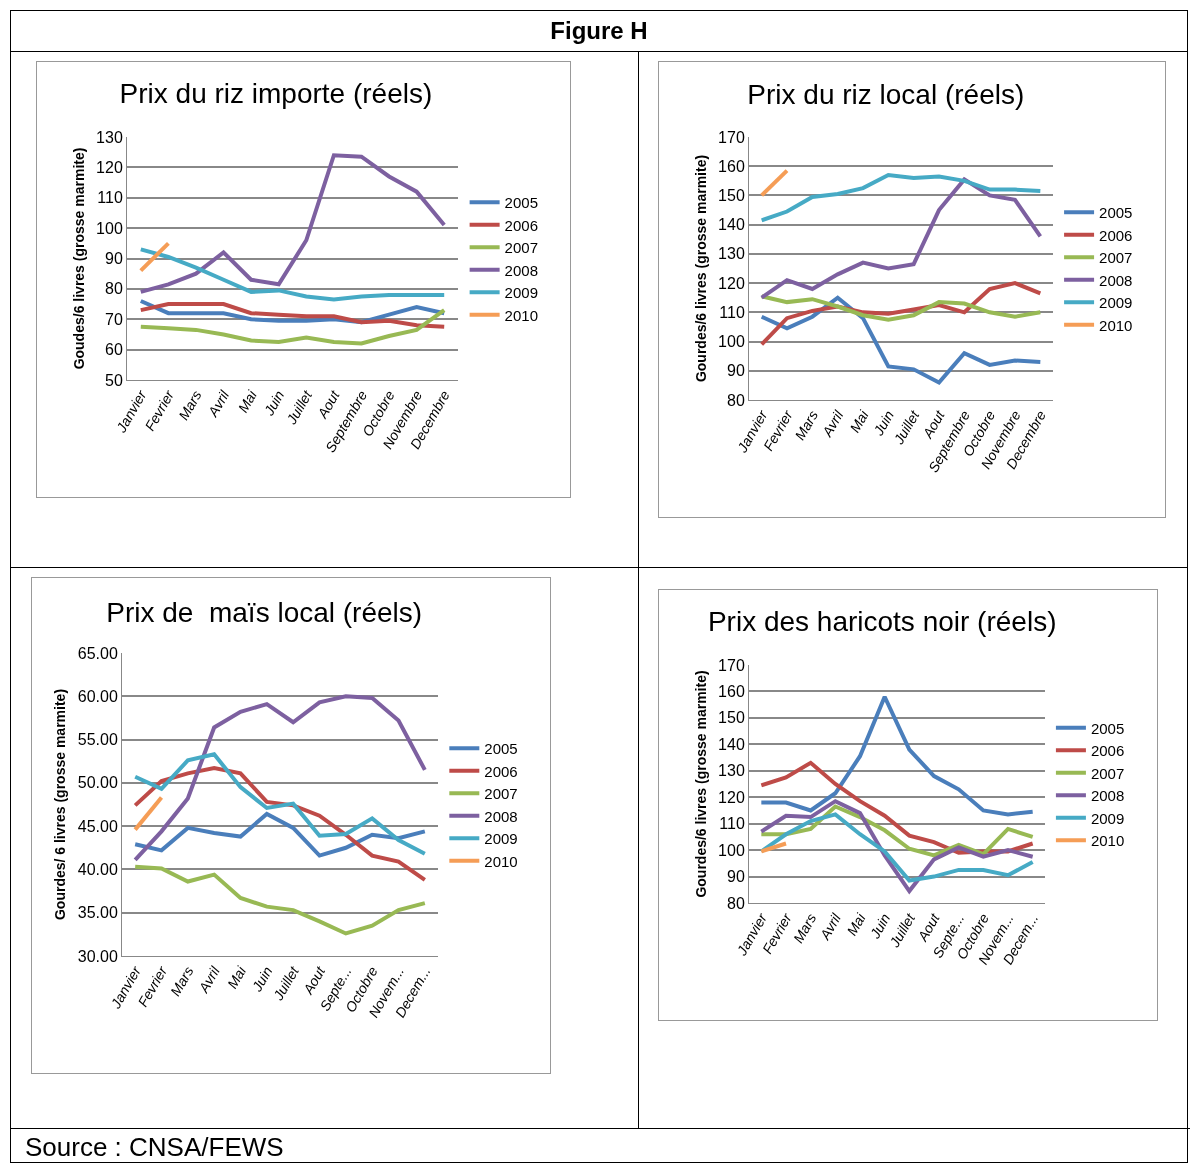  Describe the element at coordinates (97, 826) in the screenshot. I see `y-tick-label: 45.00` at that location.